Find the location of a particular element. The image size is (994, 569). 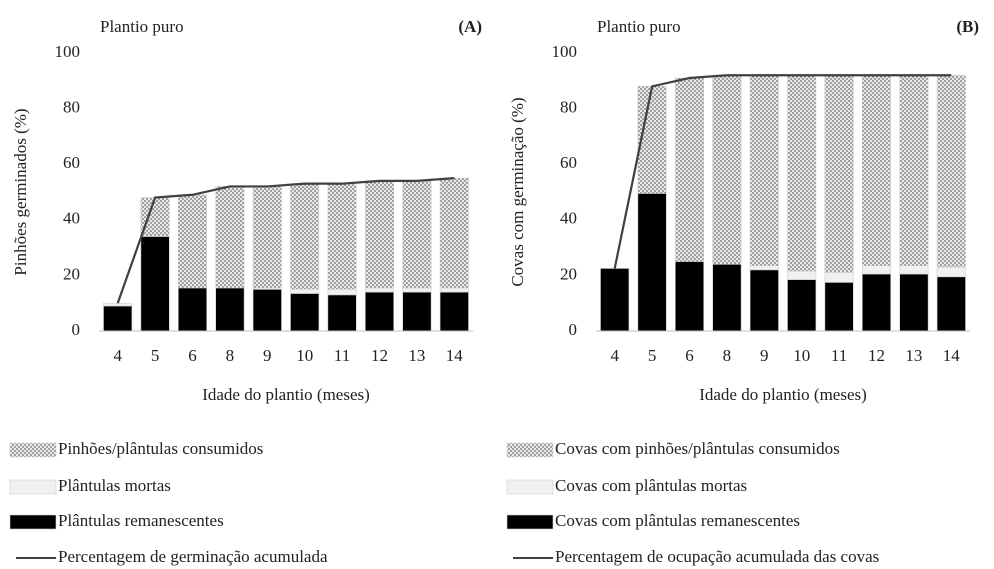

legend-label: Covas com plântulas remanescentes is located at coordinates (677, 520).